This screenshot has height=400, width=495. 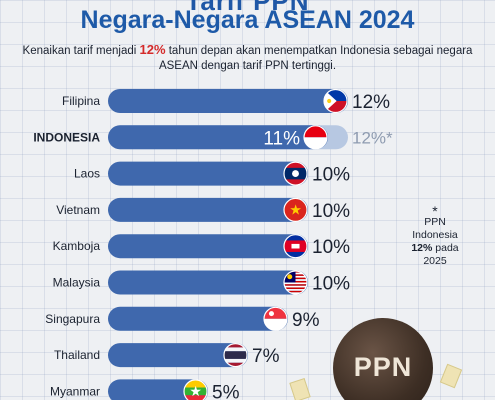 What do you see at coordinates (75, 391) in the screenshot?
I see `category-label: Myanmar` at bounding box center [75, 391].